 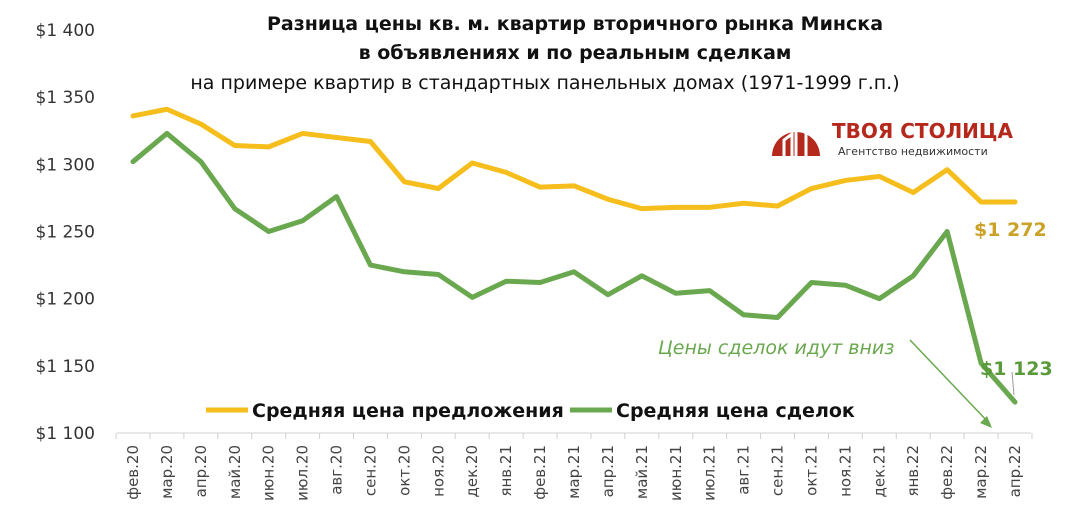 What do you see at coordinates (776, 348) in the screenshot?
I see `annotation-text: Цены сделок идут вниз` at bounding box center [776, 348].